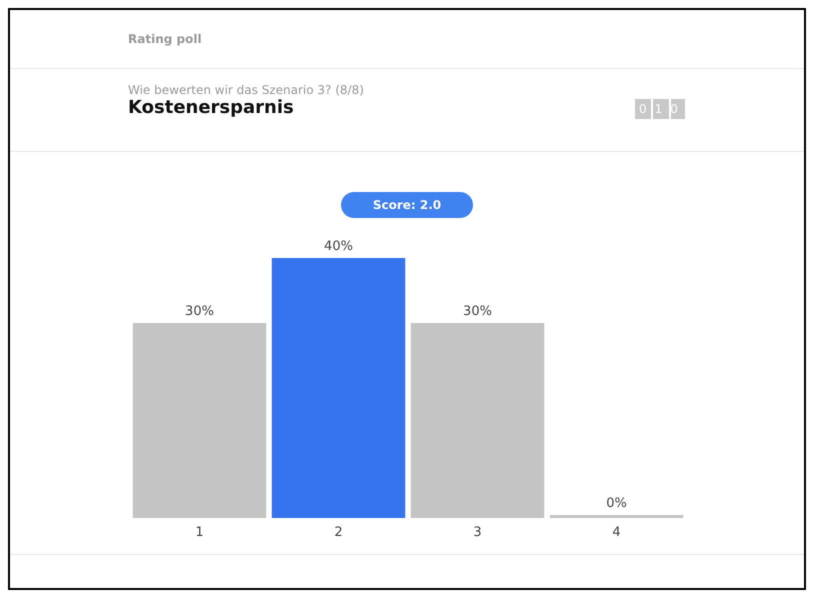 Image resolution: width=816 pixels, height=600 pixels. I want to click on score-pill: Score: 2.0, so click(407, 205).